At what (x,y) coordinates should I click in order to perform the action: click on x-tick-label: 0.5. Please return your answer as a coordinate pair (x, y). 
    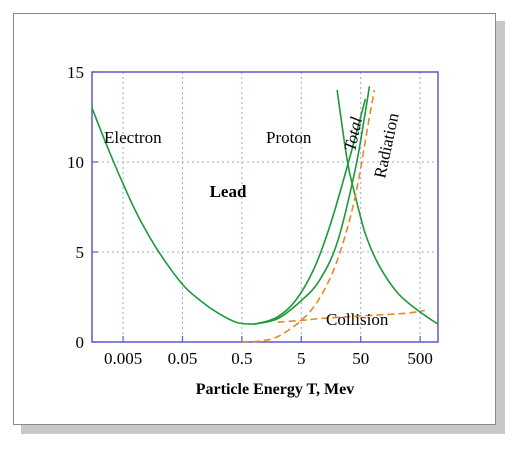
    Looking at the image, I should click on (241, 358).